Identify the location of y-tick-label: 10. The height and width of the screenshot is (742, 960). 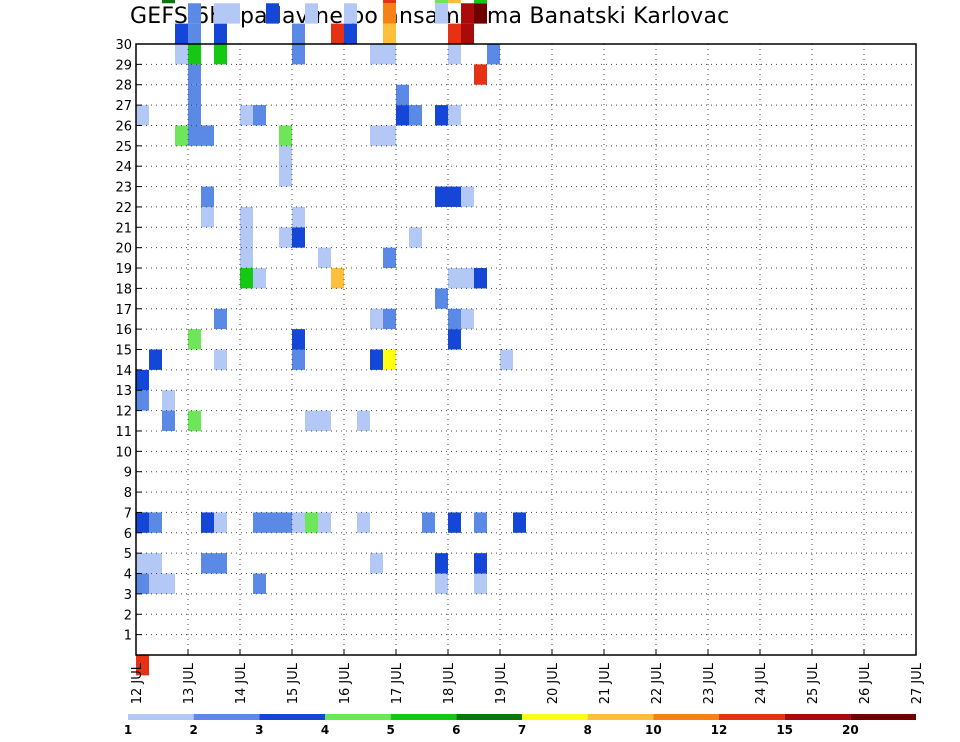
(123, 452).